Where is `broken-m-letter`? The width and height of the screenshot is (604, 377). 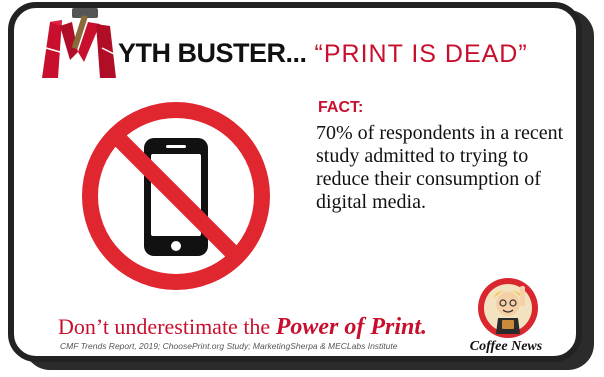
broken-m-letter is located at coordinates (79, 49).